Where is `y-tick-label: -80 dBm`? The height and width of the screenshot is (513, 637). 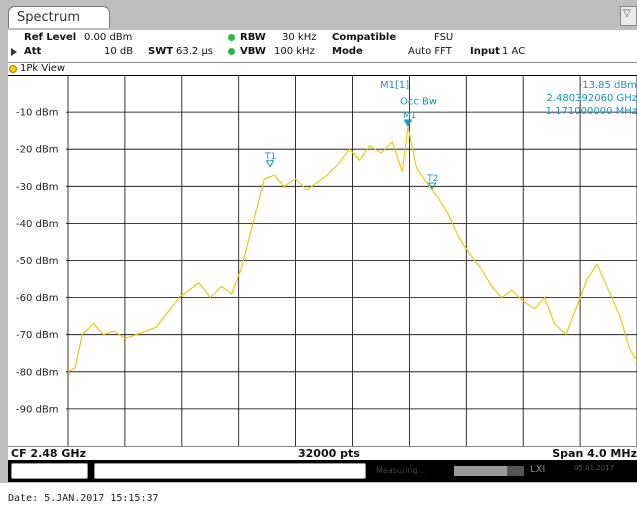
y-tick-label: -80 dBm is located at coordinates (37, 372).